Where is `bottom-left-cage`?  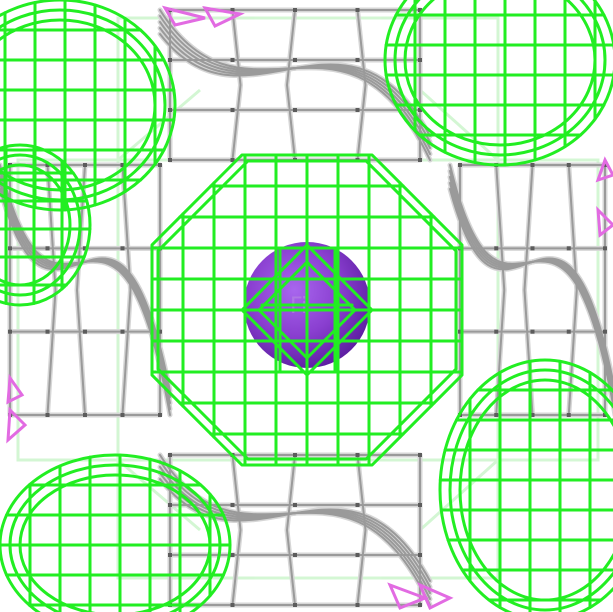
bottom-left-cage is located at coordinates (116, 532).